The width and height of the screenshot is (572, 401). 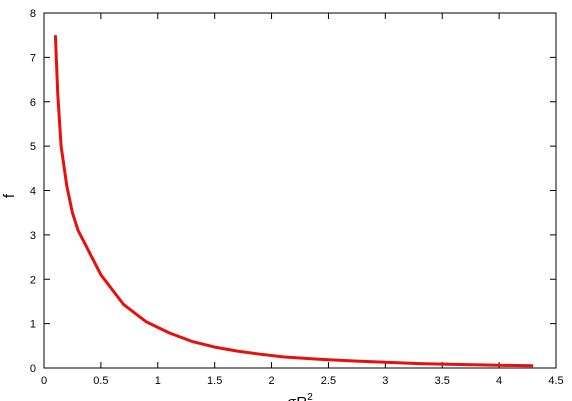 I want to click on y-axis-title: f, so click(x=9, y=195).